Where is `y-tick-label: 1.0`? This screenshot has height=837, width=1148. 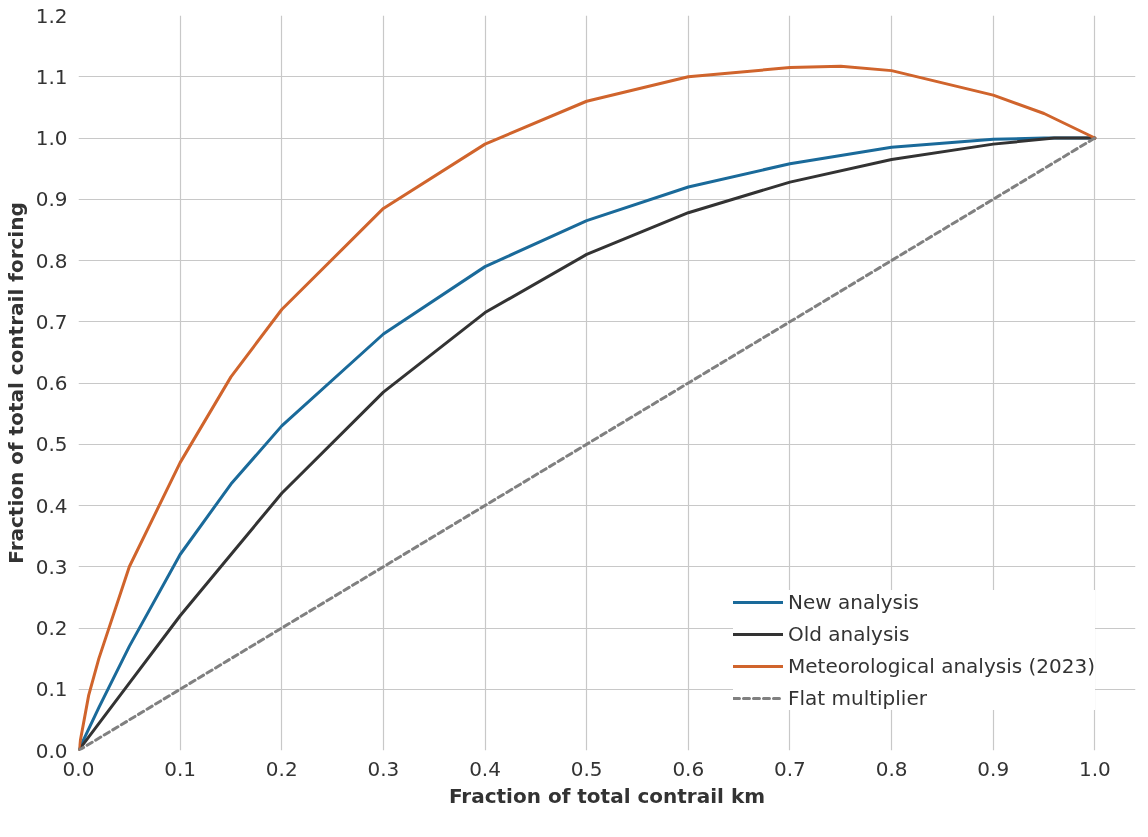 y-tick-label: 1.0 is located at coordinates (51, 138).